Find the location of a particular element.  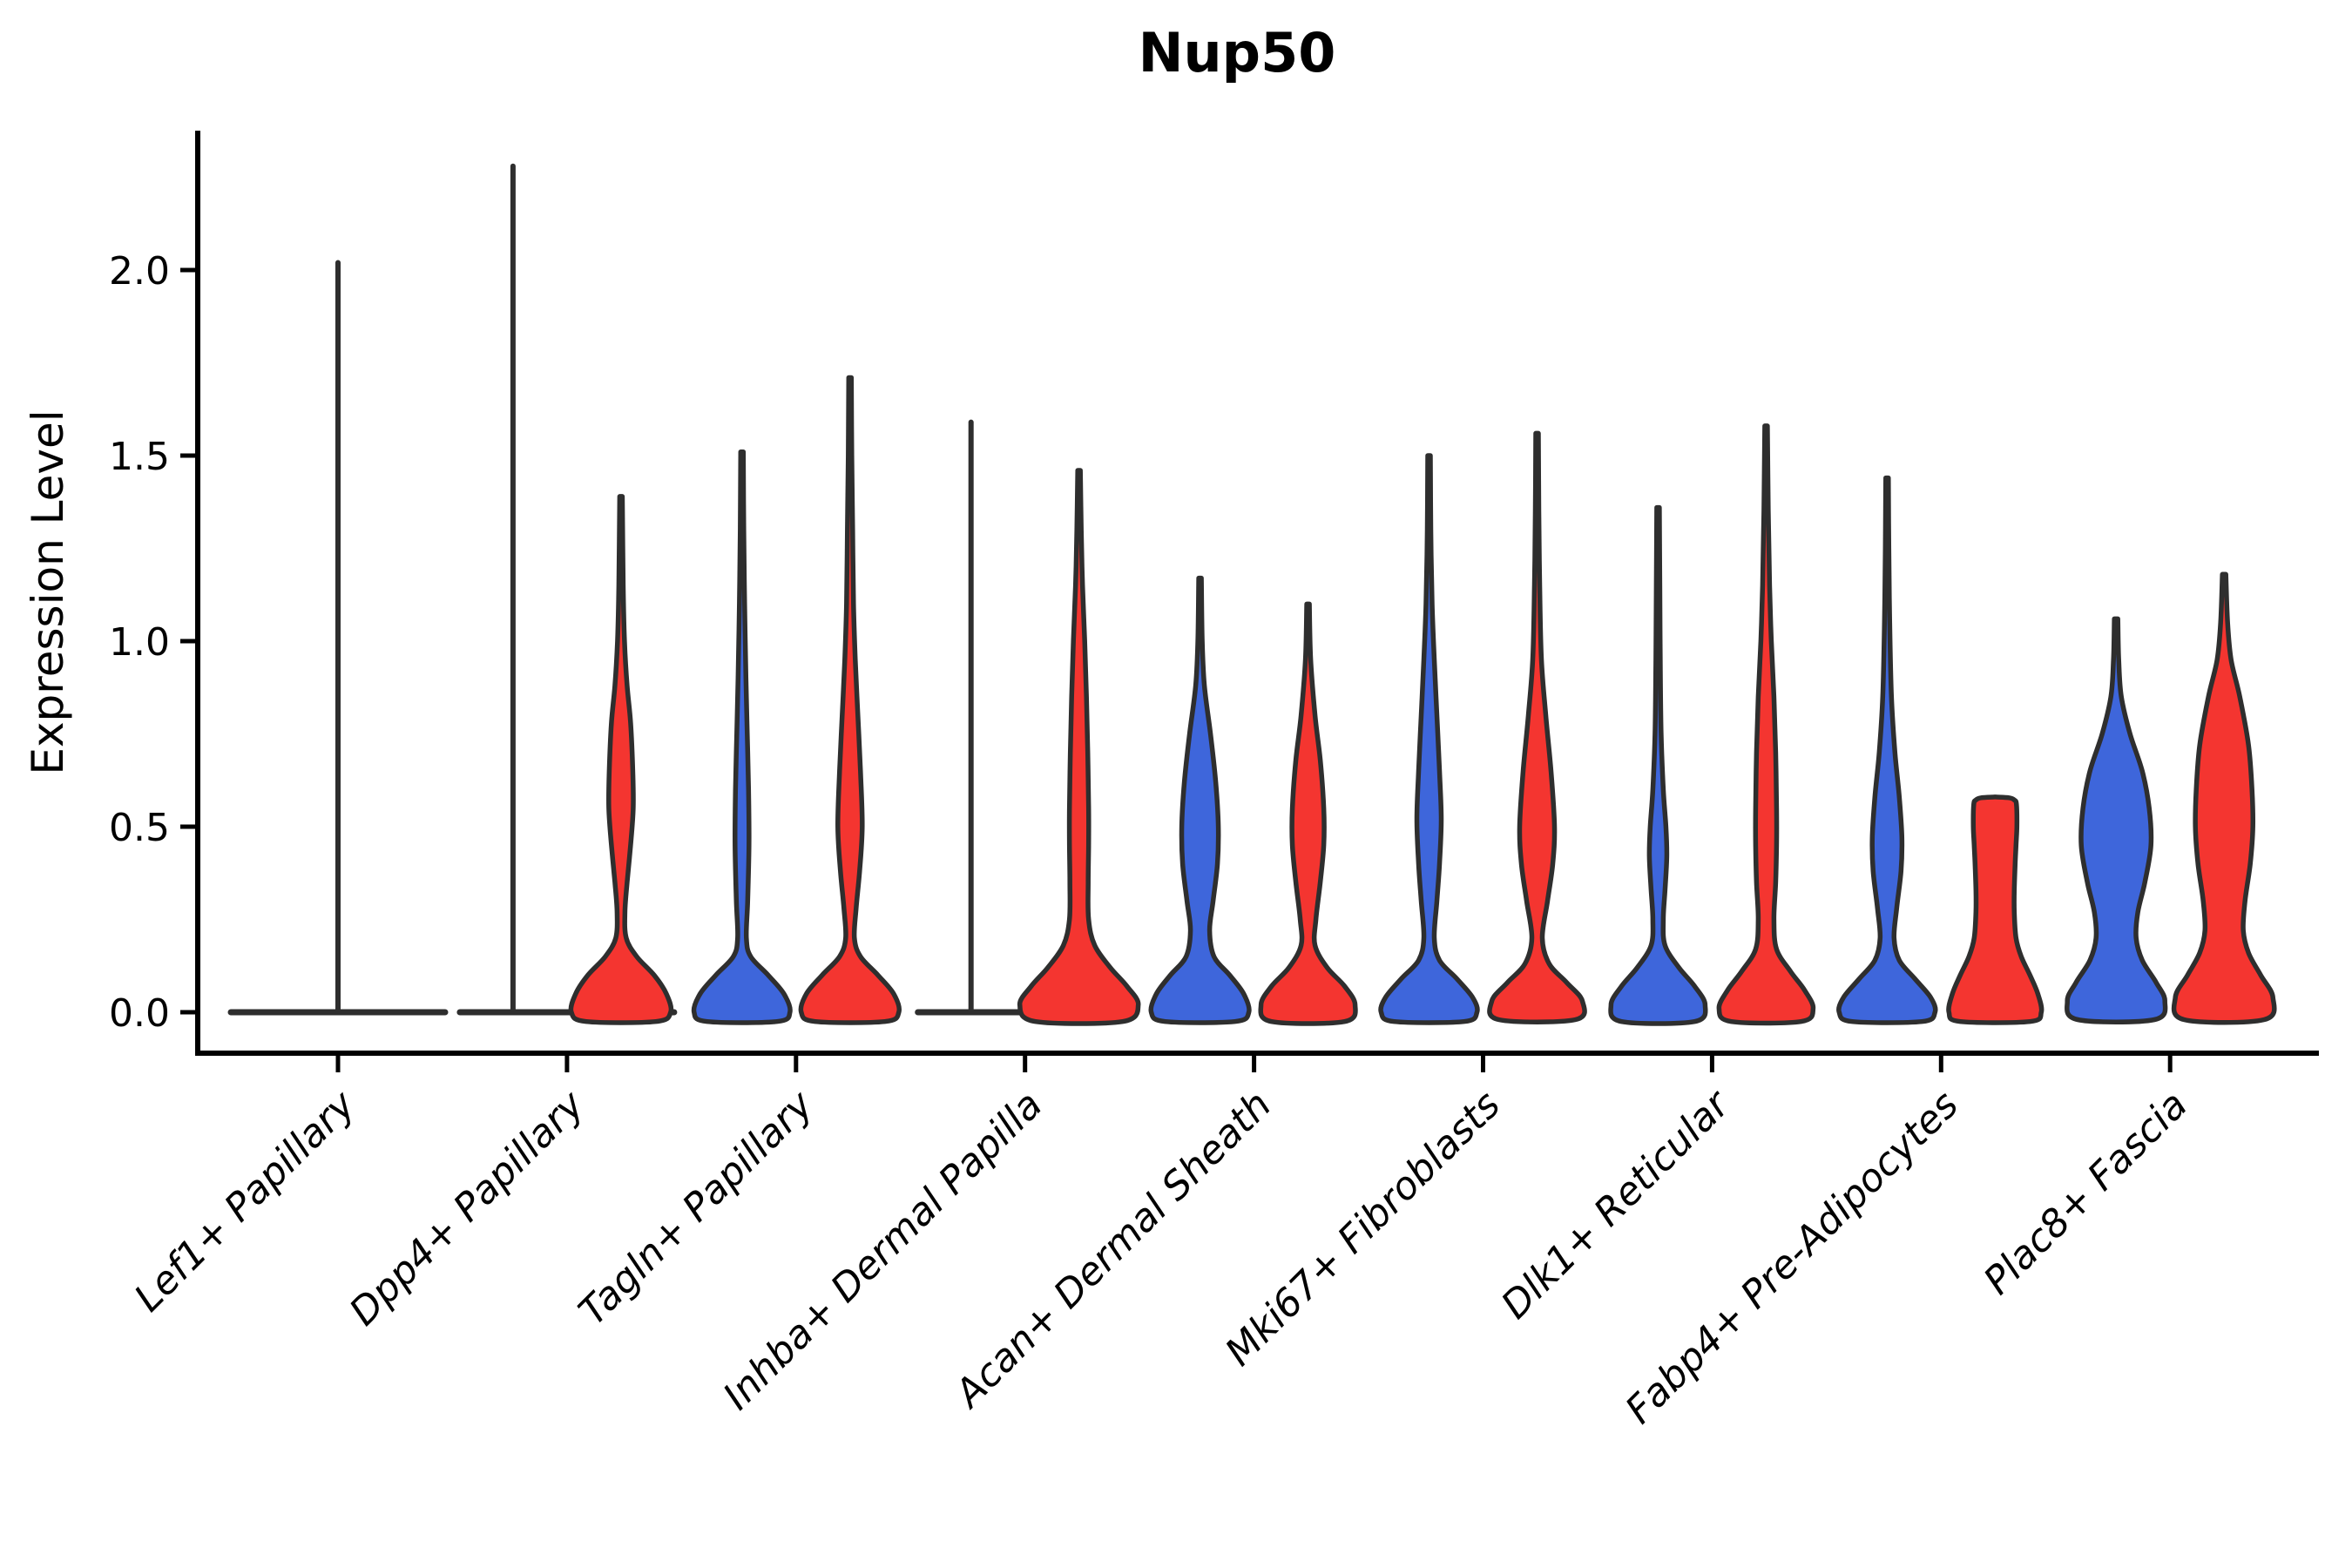

x-tick-label-0: Lef1+ Papillary is located at coordinates (245, 1201).